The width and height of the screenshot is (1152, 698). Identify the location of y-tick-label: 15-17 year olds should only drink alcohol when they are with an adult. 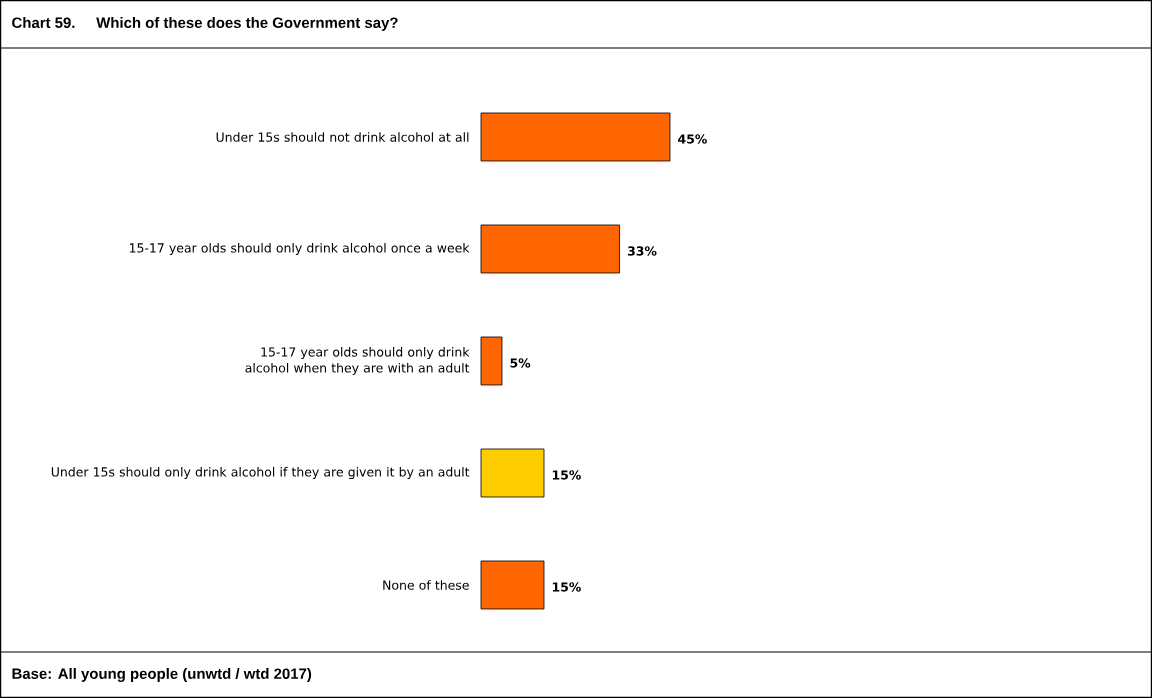
(357, 360).